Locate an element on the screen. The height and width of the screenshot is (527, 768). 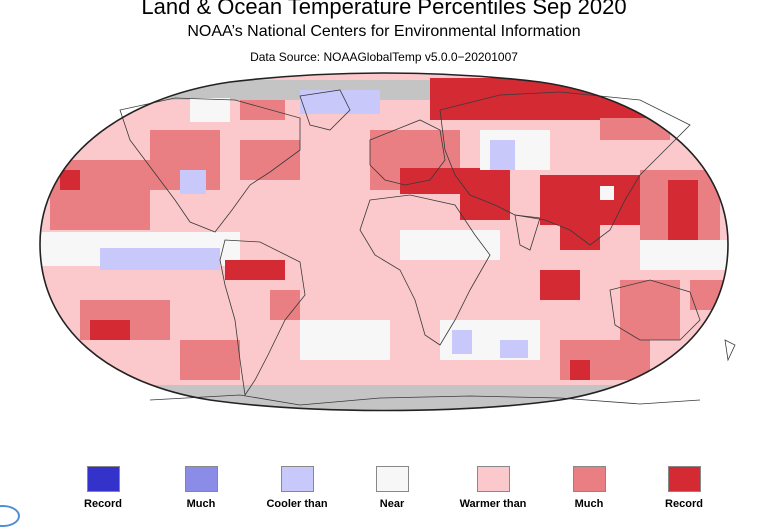
no-data-region is located at coordinates (384, 398).